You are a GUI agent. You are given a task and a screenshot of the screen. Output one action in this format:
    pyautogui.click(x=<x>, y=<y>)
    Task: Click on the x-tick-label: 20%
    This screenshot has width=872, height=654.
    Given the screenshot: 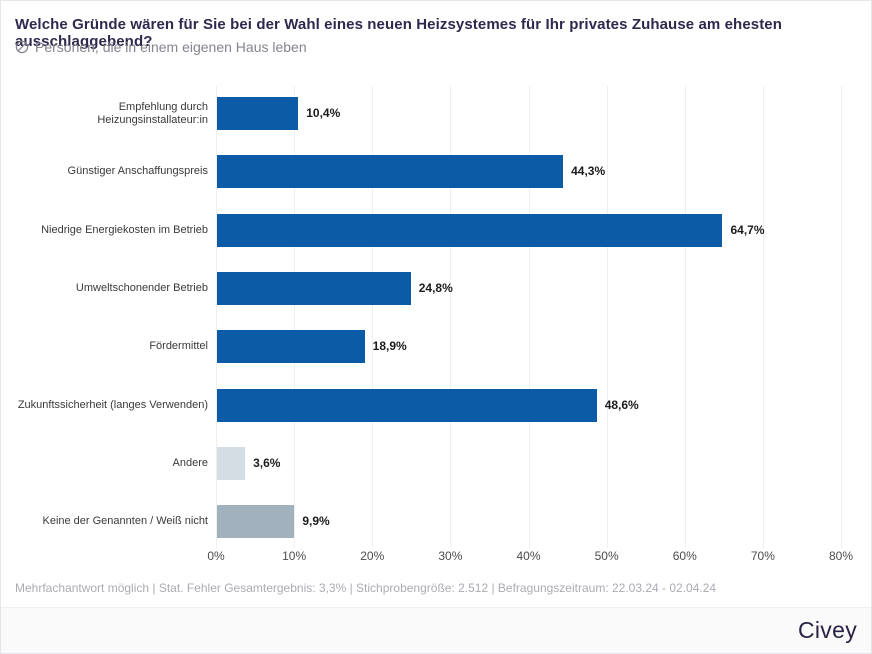 What is the action you would take?
    pyautogui.click(x=372, y=556)
    